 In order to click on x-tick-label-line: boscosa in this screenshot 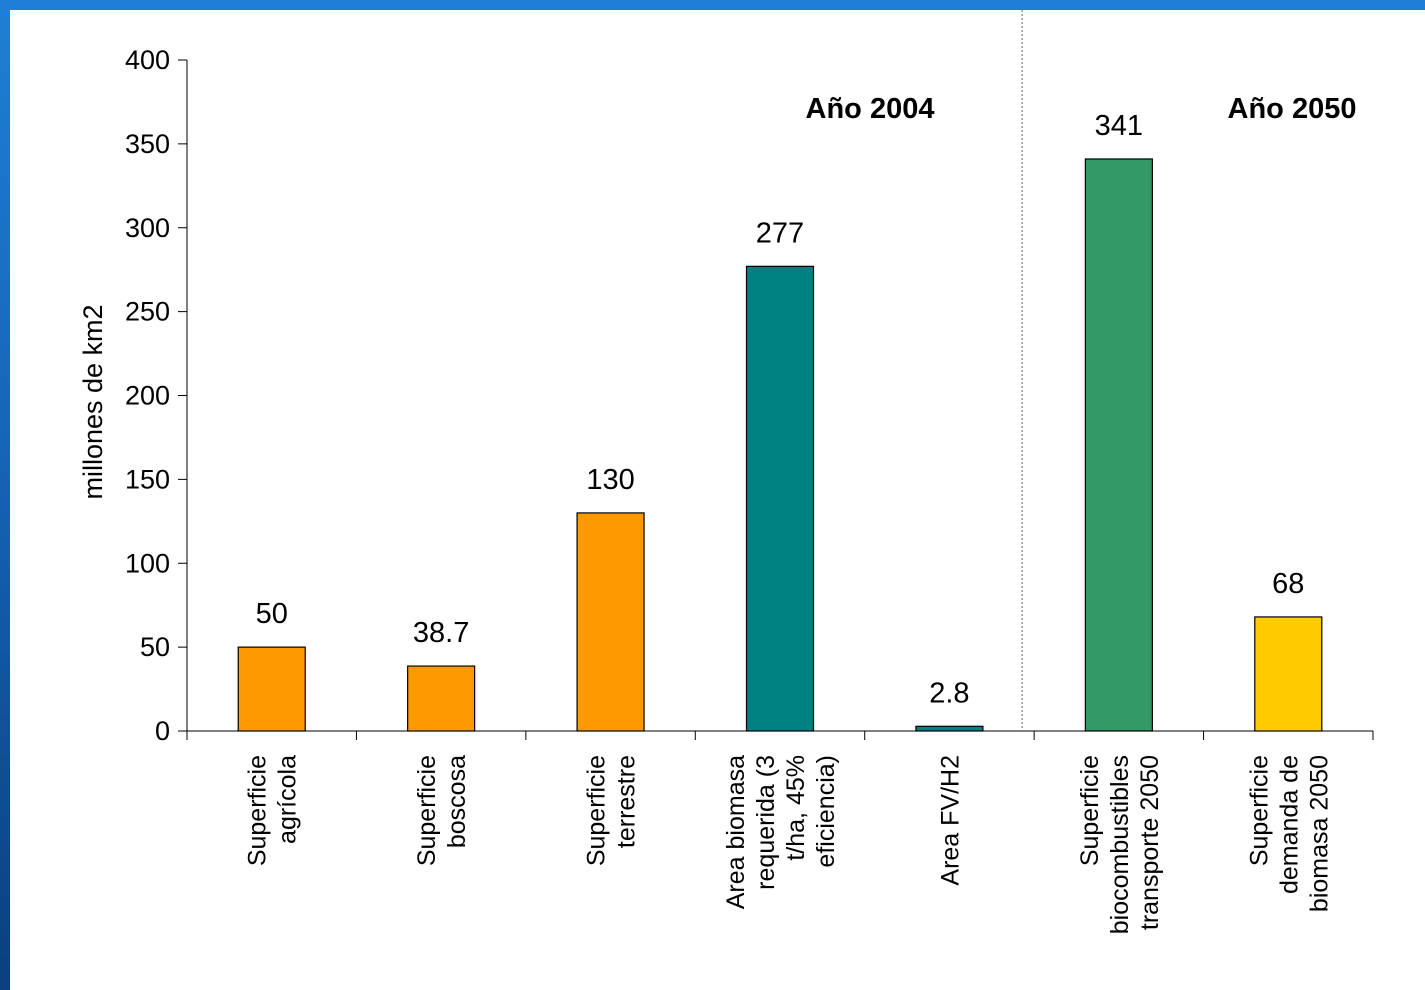, I will do `click(457, 801)`.